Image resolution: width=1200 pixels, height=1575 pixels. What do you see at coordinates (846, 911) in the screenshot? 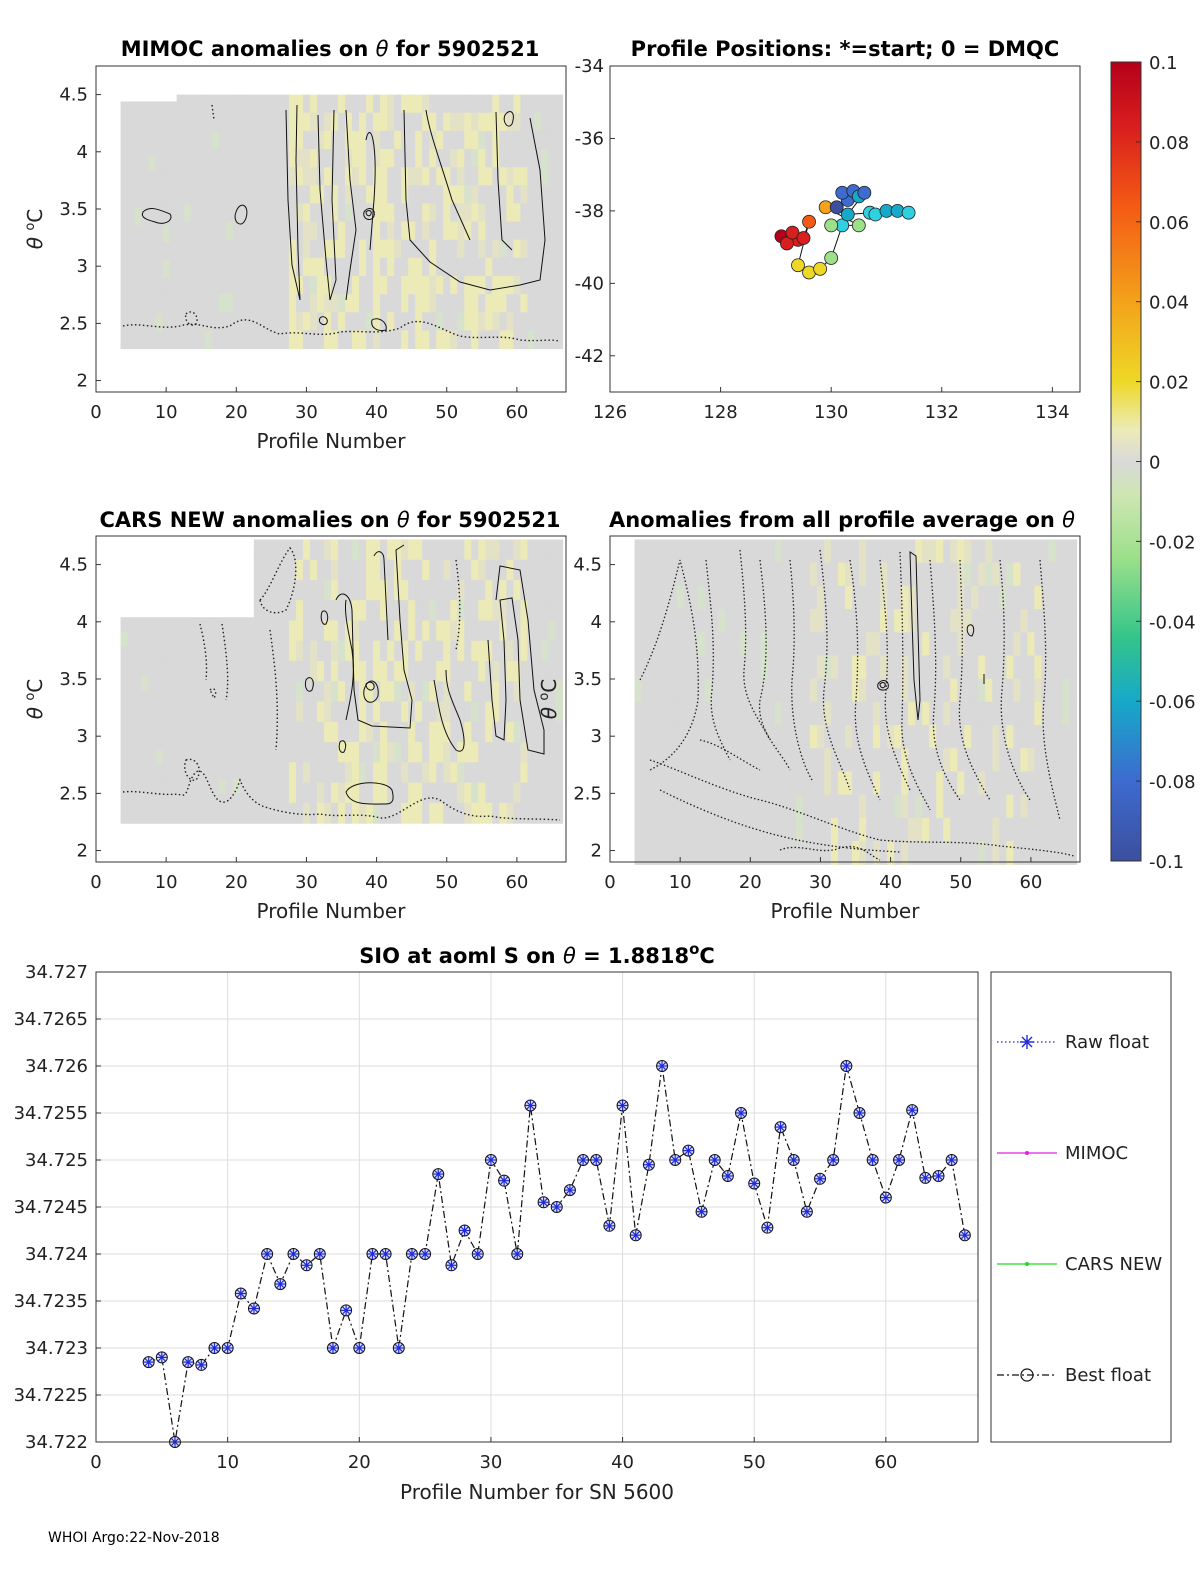
I see `allprof-x-axis-label: Profile Number` at bounding box center [846, 911].